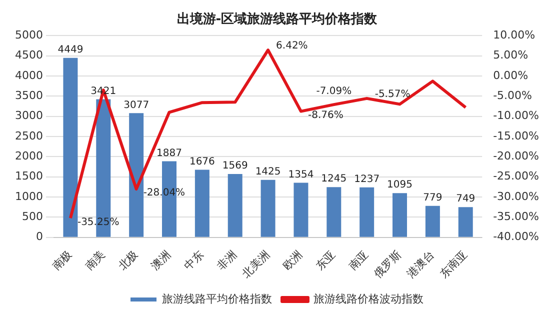 The image size is (554, 323). What do you see at coordinates (301, 174) in the screenshot?
I see `data-label: 1354` at bounding box center [301, 174].